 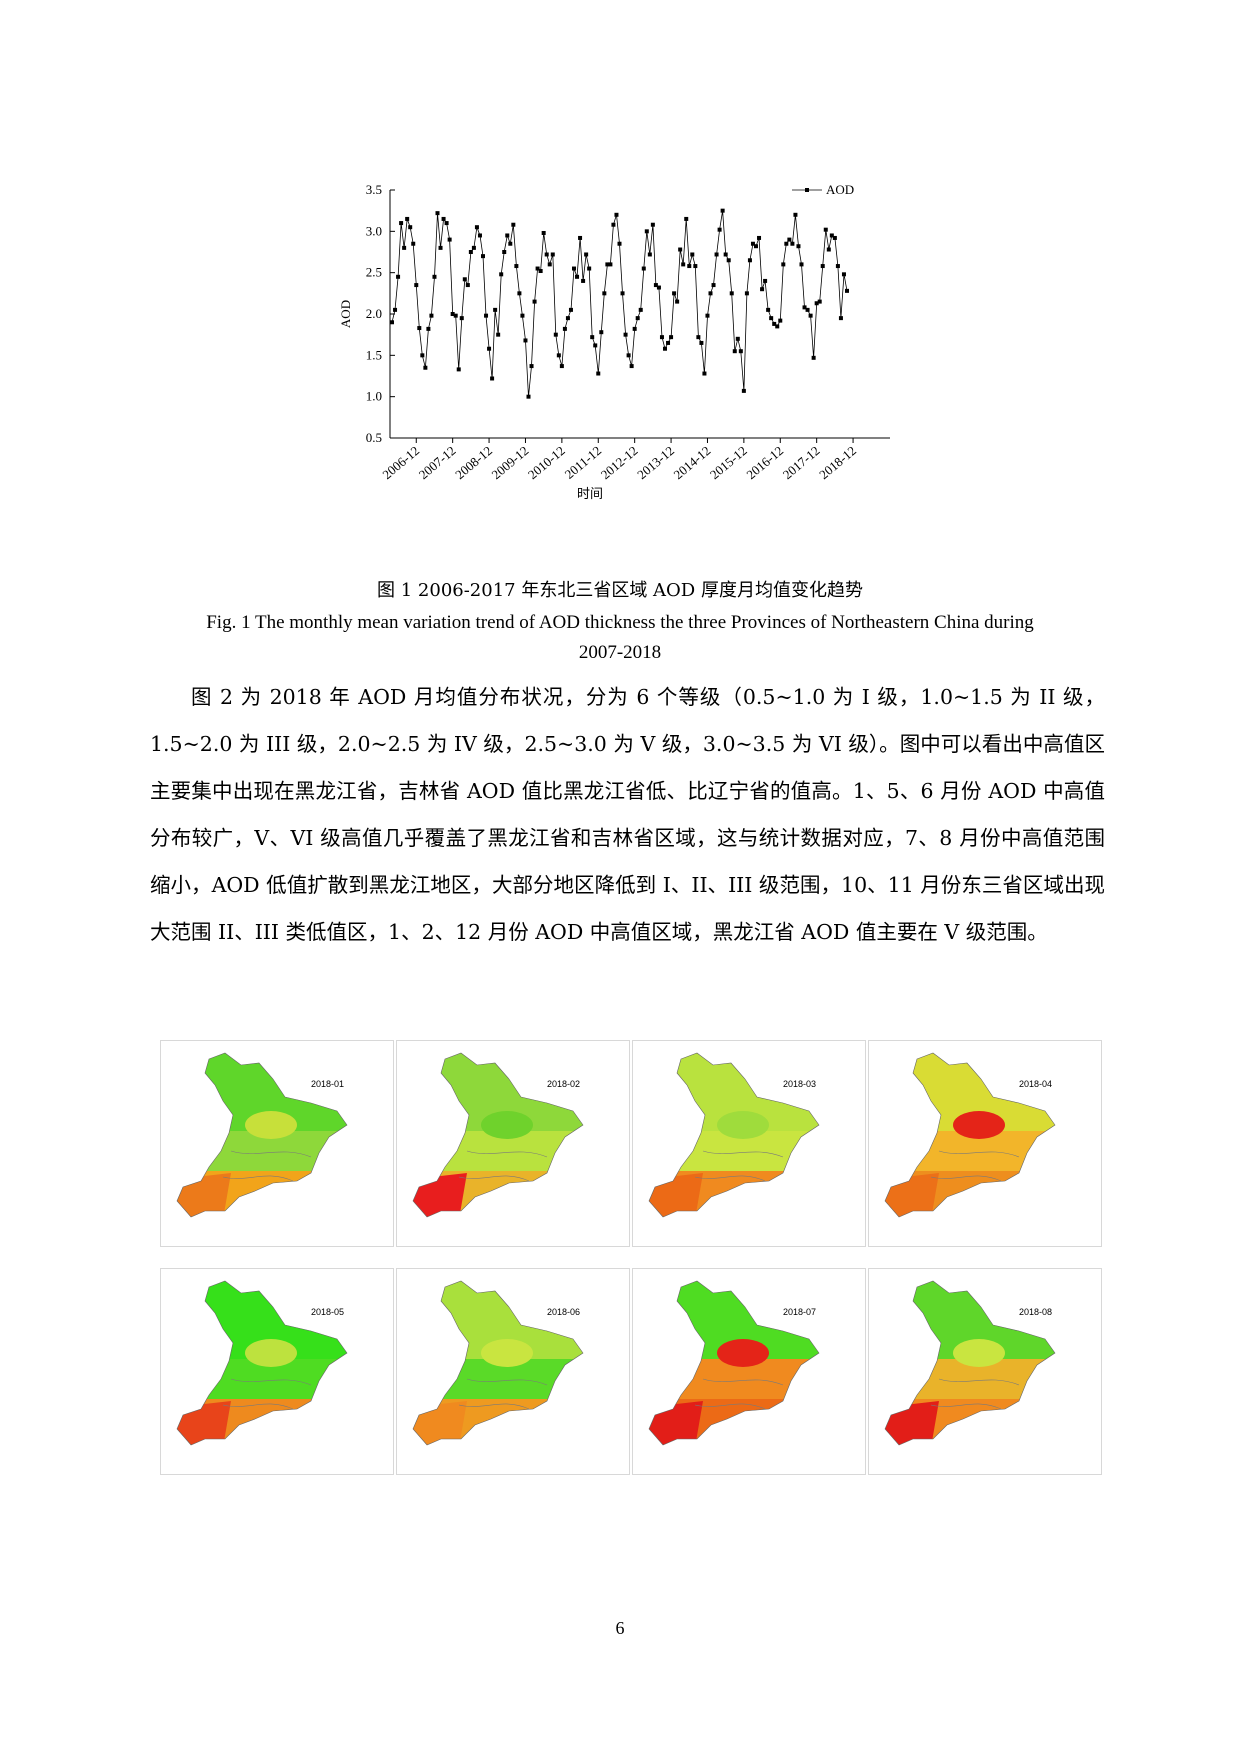 I want to click on map-panel-2018-06: 2018-06, so click(x=513, y=1371).